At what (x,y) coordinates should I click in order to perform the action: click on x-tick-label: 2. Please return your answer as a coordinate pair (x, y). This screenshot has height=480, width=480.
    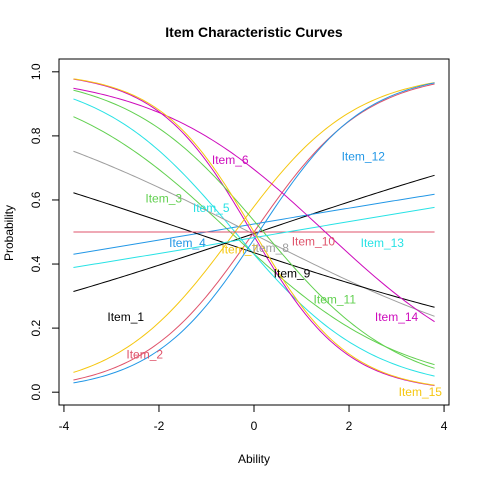
    Looking at the image, I should click on (349, 426).